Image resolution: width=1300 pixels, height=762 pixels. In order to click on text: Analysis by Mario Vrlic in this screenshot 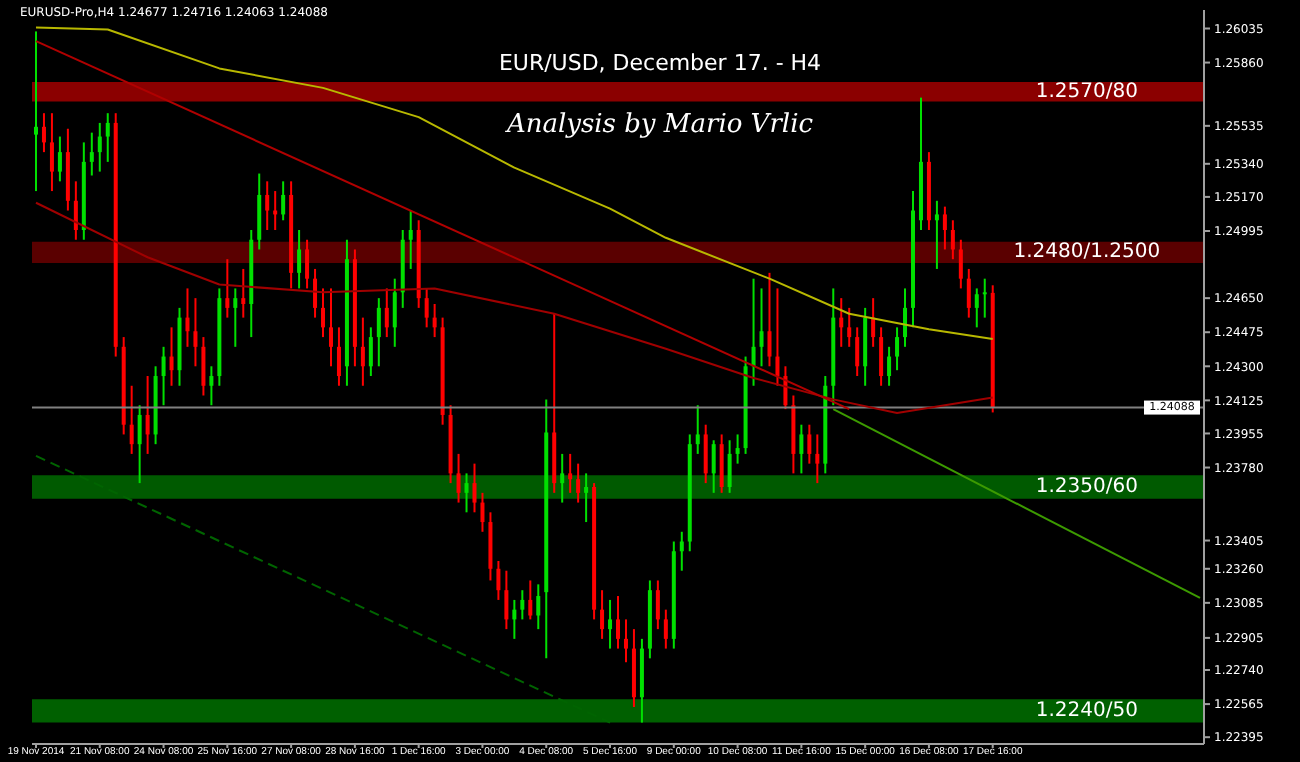, I will do `click(659, 125)`.